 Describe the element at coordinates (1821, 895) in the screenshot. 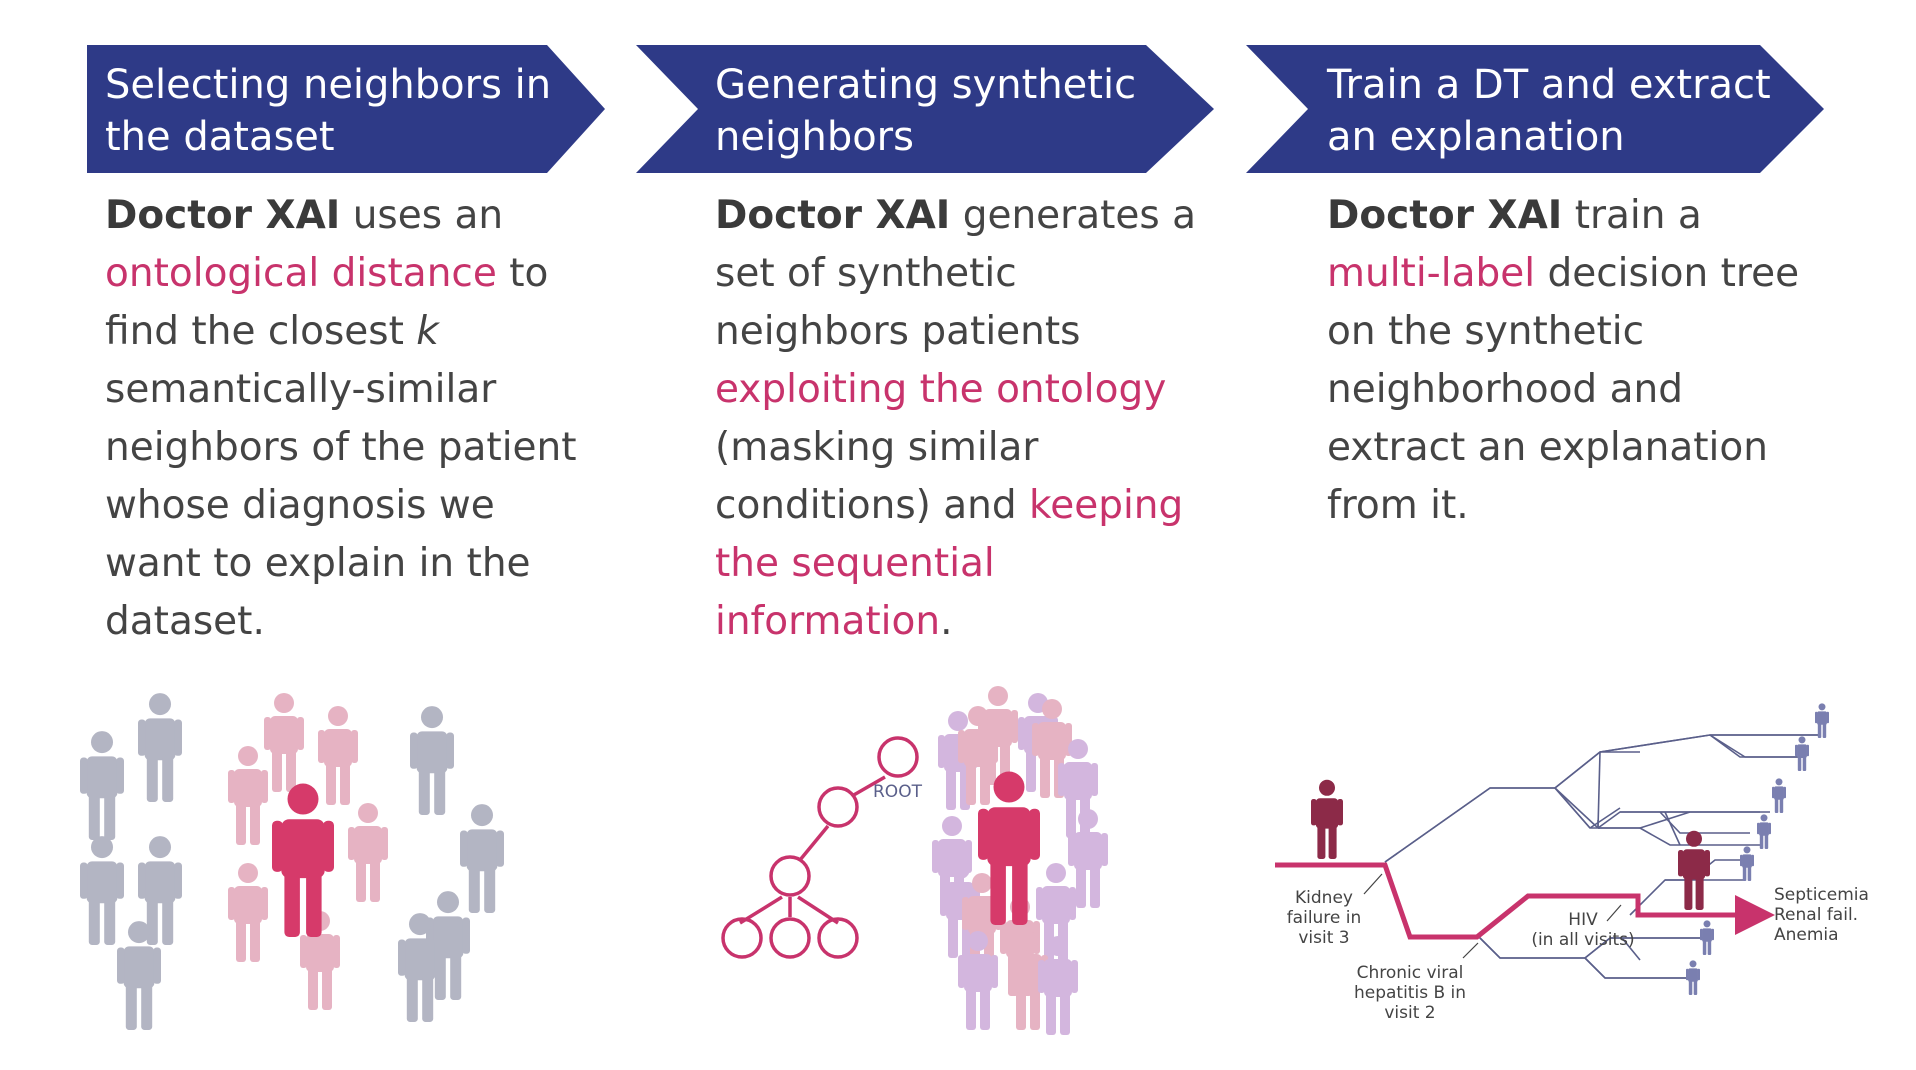

I see `label-septicemia: Septicemia` at that location.